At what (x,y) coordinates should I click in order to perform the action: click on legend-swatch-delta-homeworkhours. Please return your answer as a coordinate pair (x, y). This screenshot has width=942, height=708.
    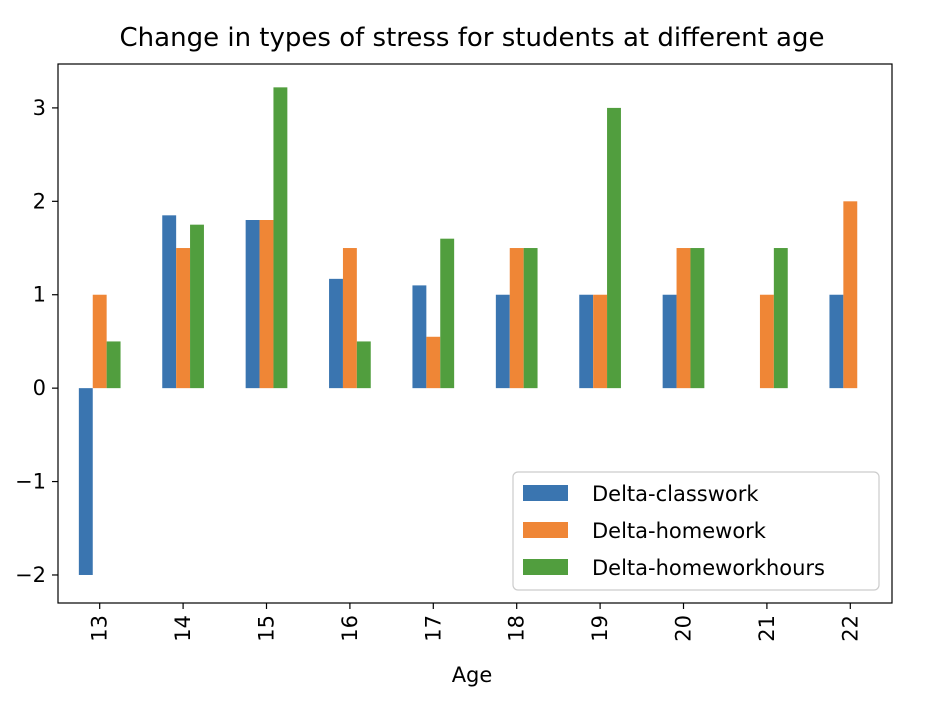
    Looking at the image, I should click on (545, 567).